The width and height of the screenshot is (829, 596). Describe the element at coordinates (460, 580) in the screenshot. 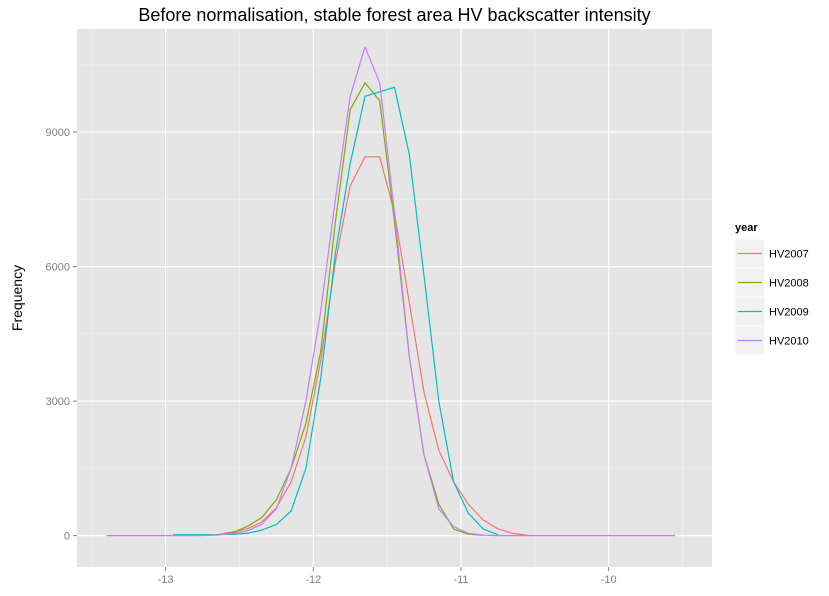

I see `x-tick-label: -11` at that location.